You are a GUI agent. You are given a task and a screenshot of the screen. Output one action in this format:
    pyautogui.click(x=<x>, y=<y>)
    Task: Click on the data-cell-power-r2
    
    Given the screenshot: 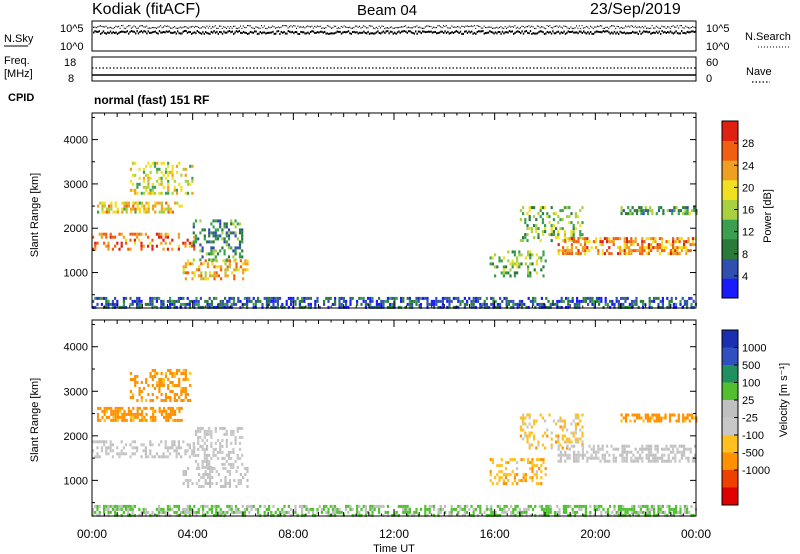 What is the action you would take?
    pyautogui.click(x=148, y=193)
    